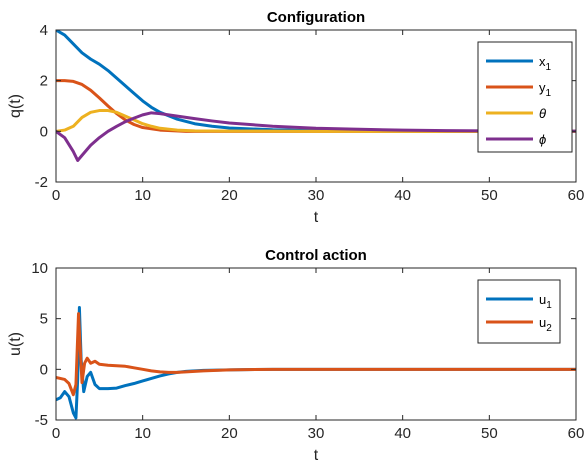  Describe the element at coordinates (41, 182) in the screenshot. I see `y-tick-label: -2` at that location.